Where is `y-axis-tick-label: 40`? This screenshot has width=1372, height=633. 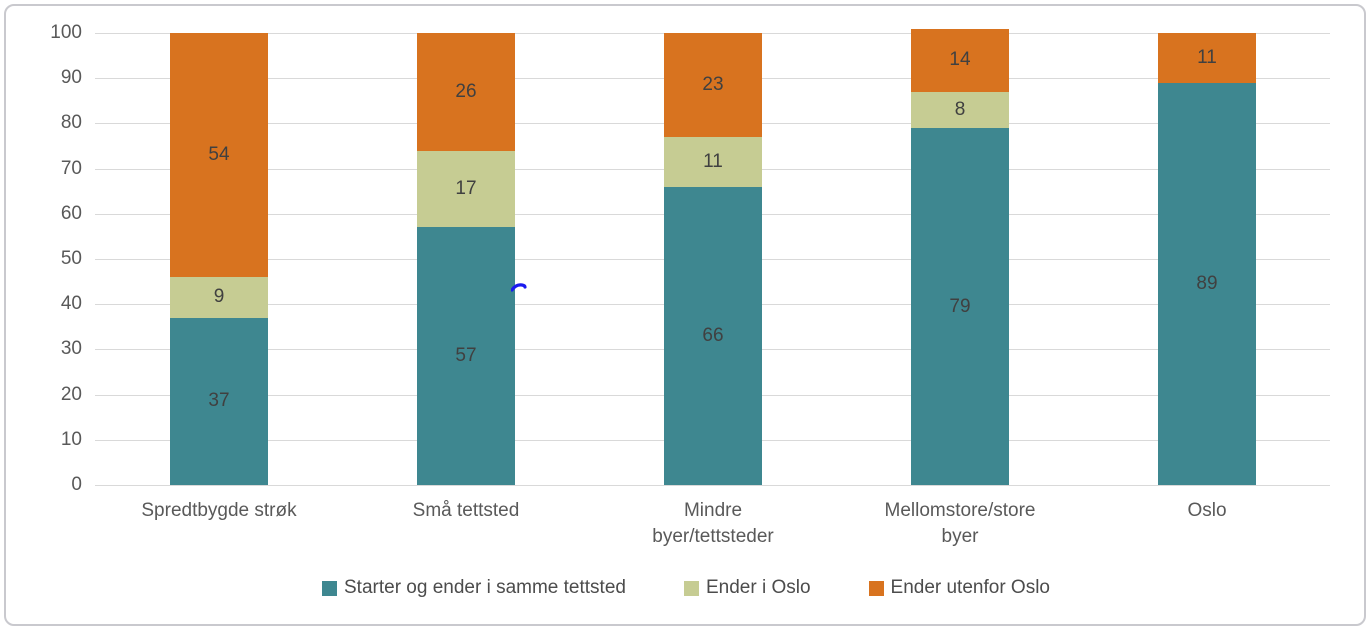
y-axis-tick-label: 40 is located at coordinates (71, 303).